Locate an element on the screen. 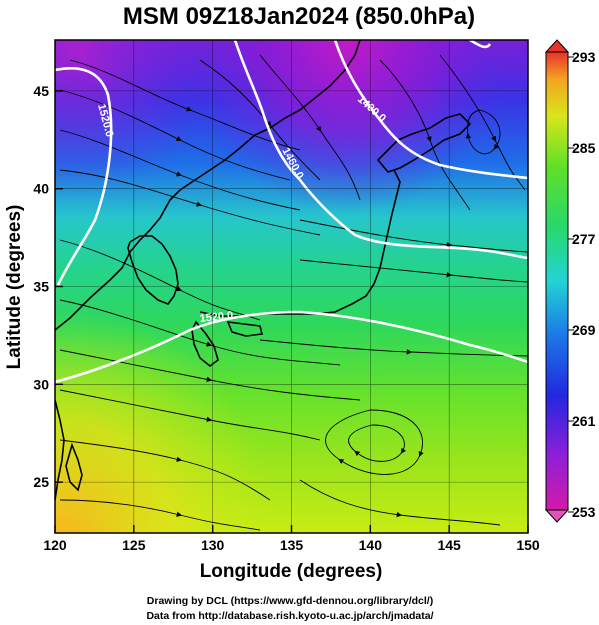 The height and width of the screenshot is (625, 599). coastline-kyushu is located at coordinates (205, 344).